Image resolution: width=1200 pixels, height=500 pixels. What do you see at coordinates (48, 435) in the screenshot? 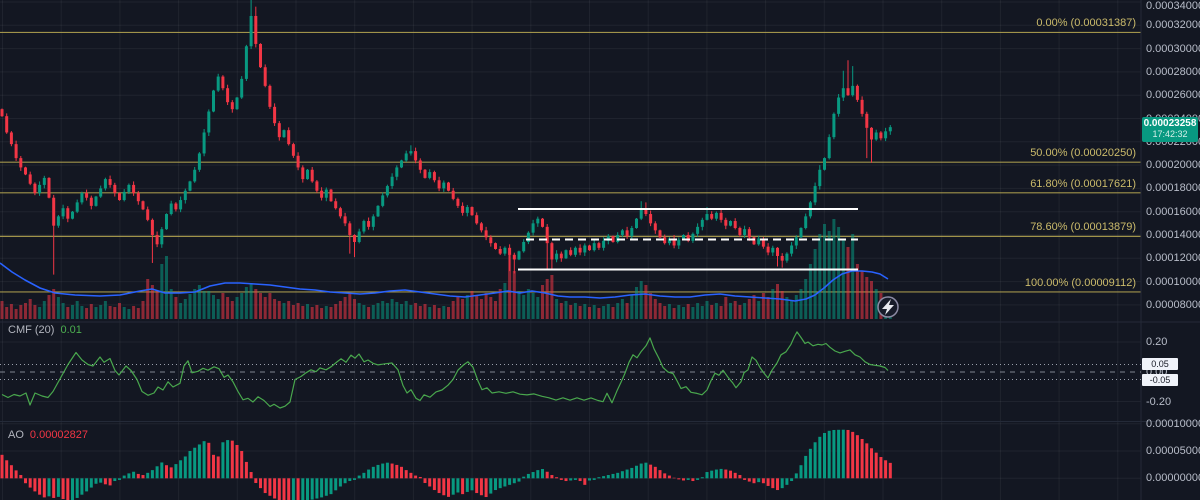
I see `ao-indicator-title: AO 0.00002827` at bounding box center [48, 435].